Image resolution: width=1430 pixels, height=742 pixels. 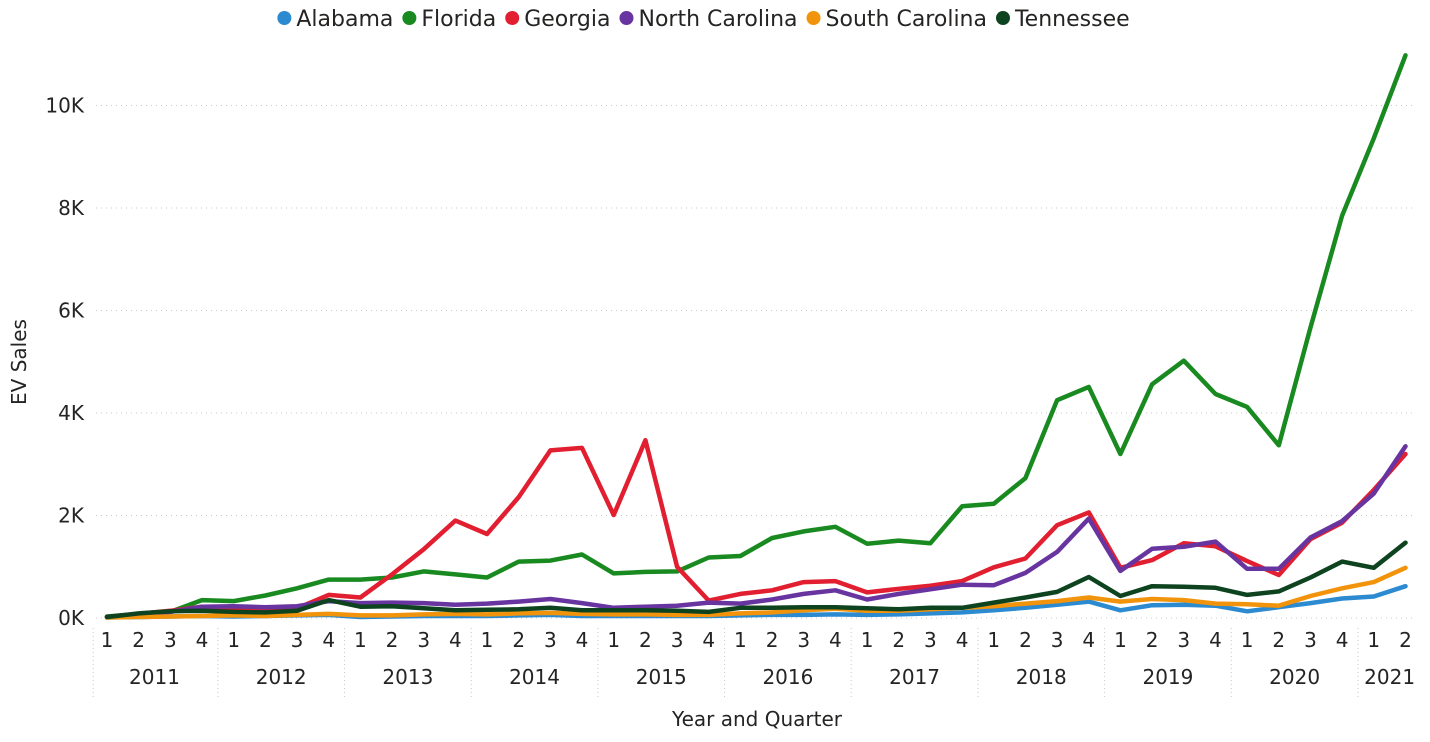 I want to click on y-tick-label: 2K, so click(x=71, y=516).